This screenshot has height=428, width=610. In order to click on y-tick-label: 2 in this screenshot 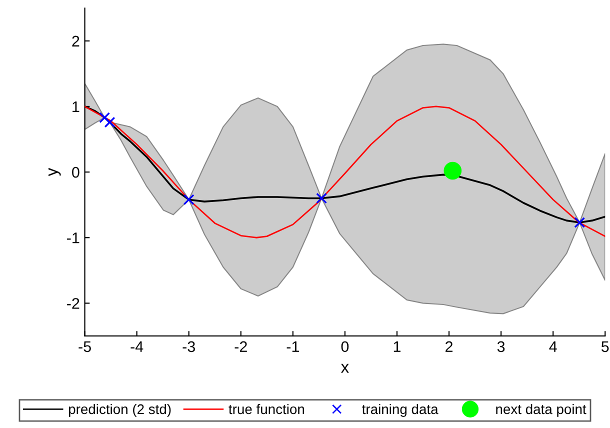, I will do `click(76, 41)`.